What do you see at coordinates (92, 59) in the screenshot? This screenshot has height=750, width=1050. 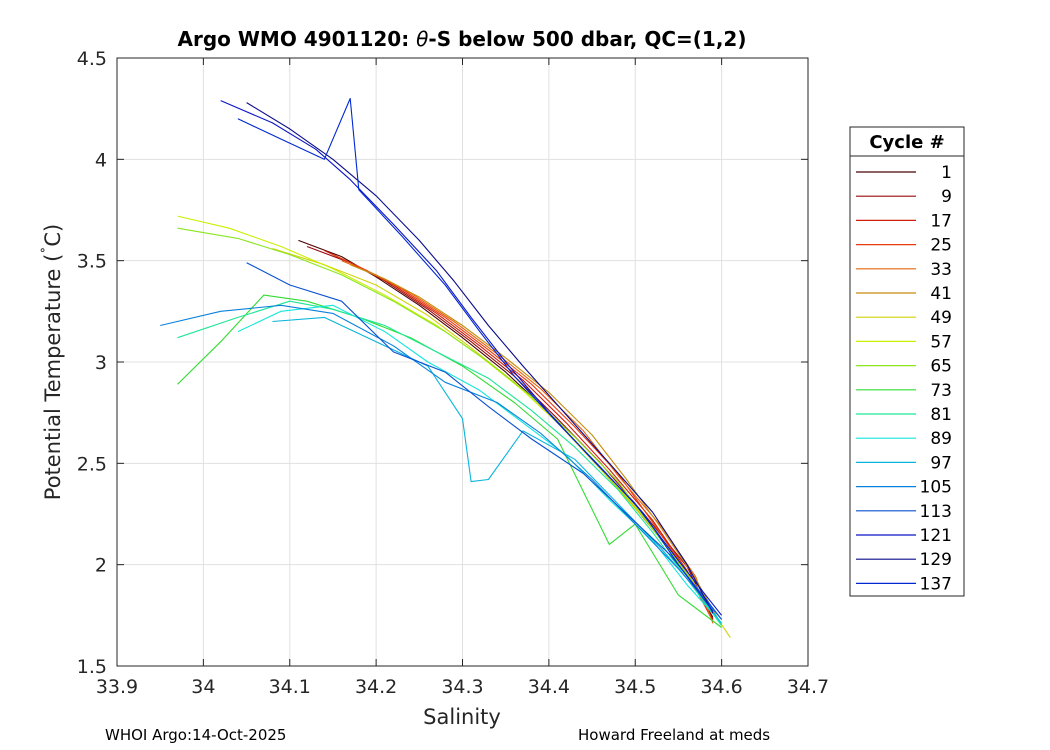 I see `y-tick-label: 4.5` at bounding box center [92, 59].